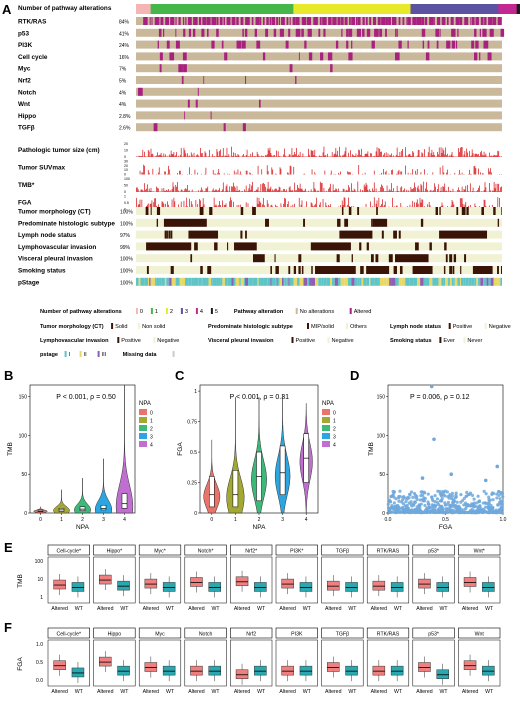 The image size is (520, 703). Describe the element at coordinates (319, 103) in the screenshot. I see `alteration-row-bg` at that location.